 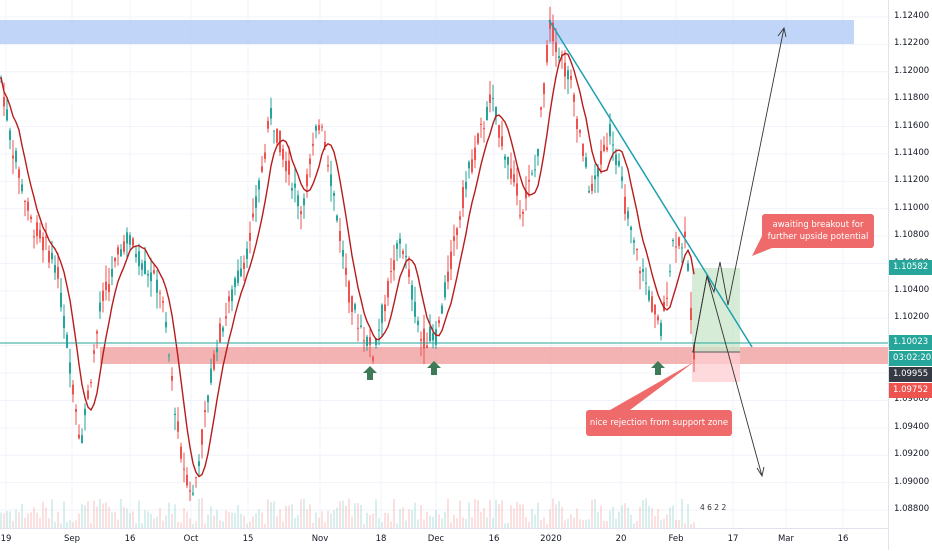 What do you see at coordinates (910, 275) in the screenshot?
I see `price-axis` at bounding box center [910, 275].